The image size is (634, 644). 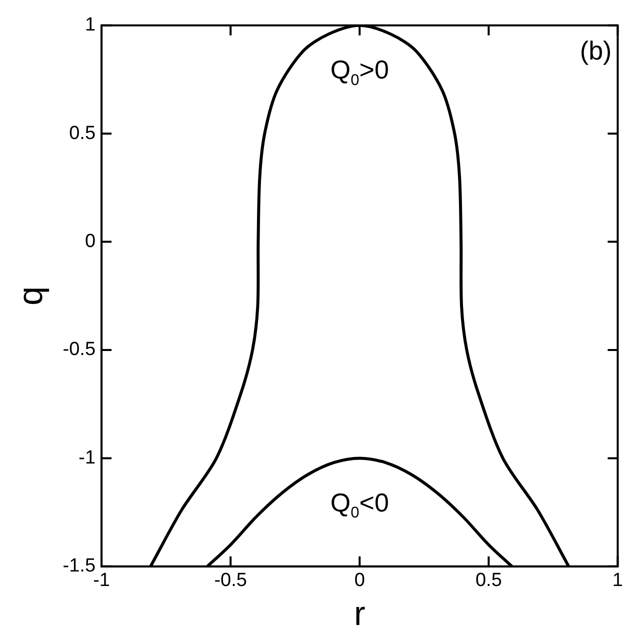 I want to click on y-tick-label: -1, so click(x=87, y=457).